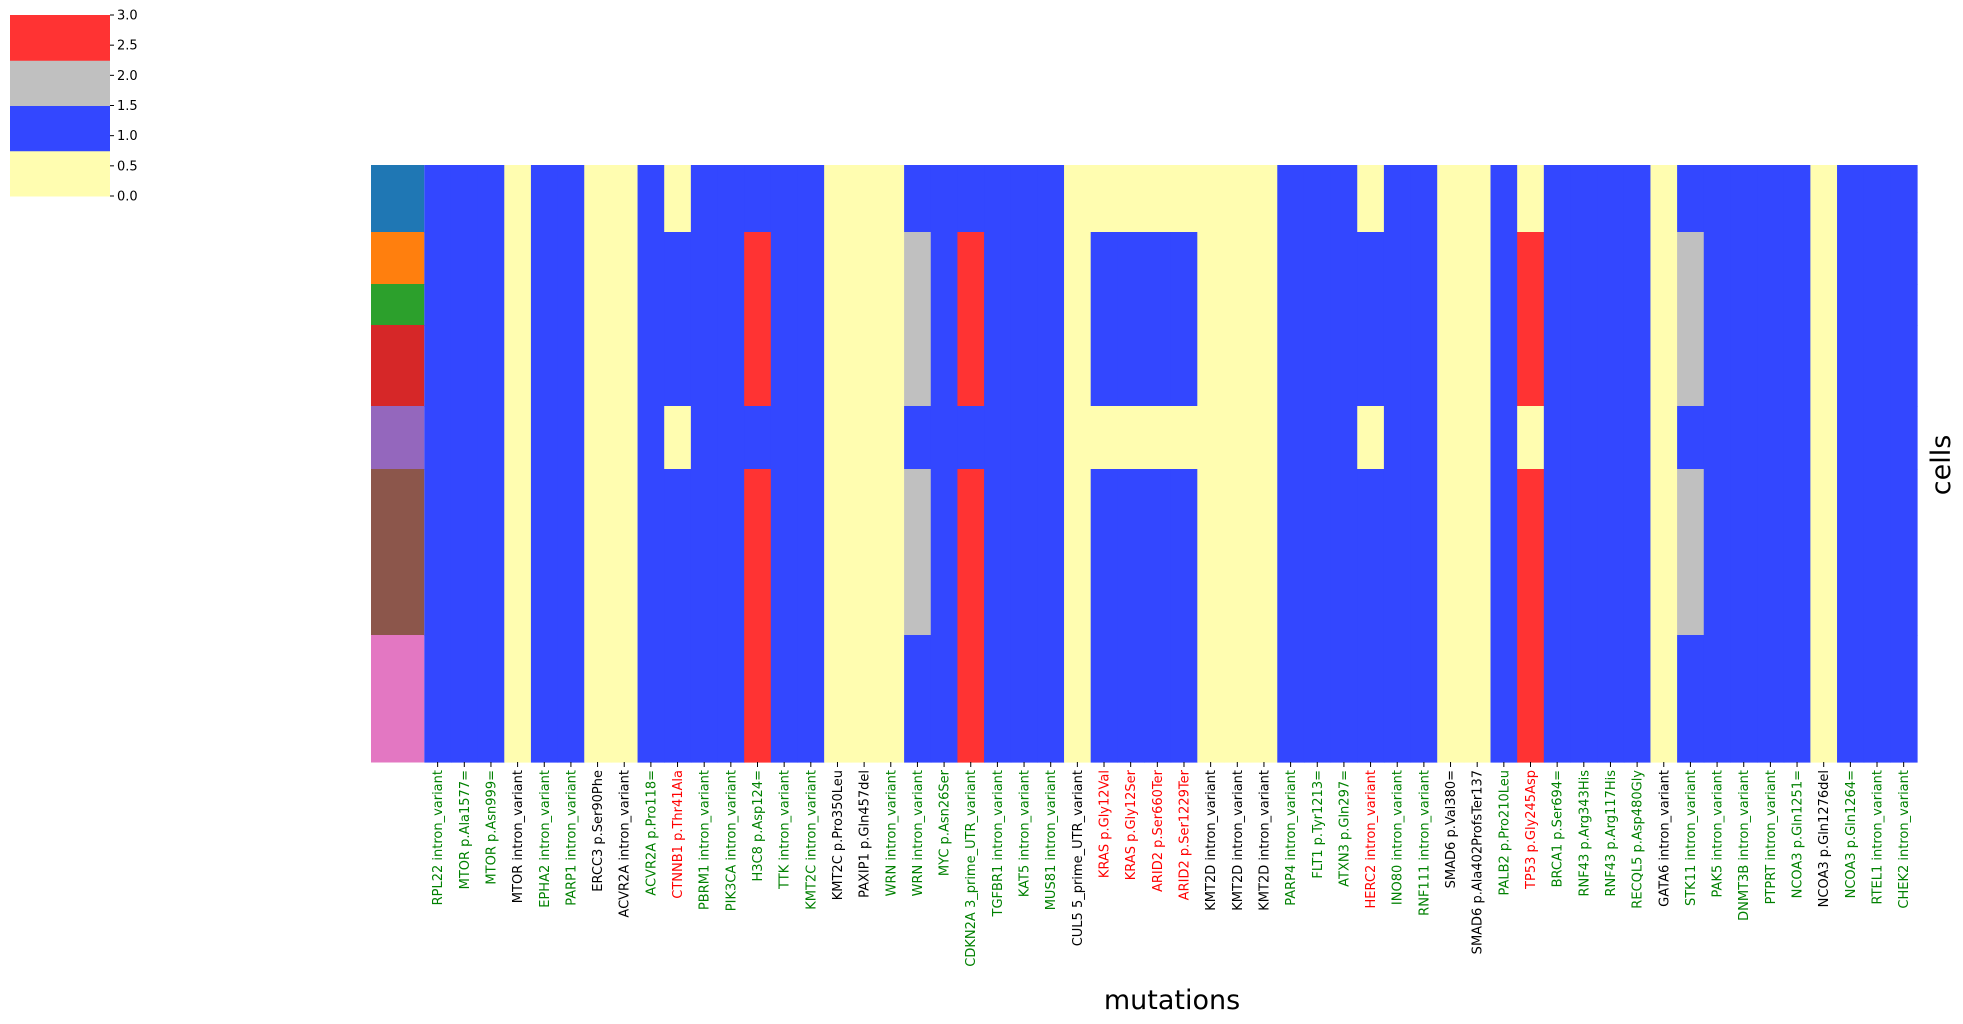  What do you see at coordinates (998, 843) in the screenshot?
I see `x-tick-label: TGFBR1 intron_variant` at bounding box center [998, 843].